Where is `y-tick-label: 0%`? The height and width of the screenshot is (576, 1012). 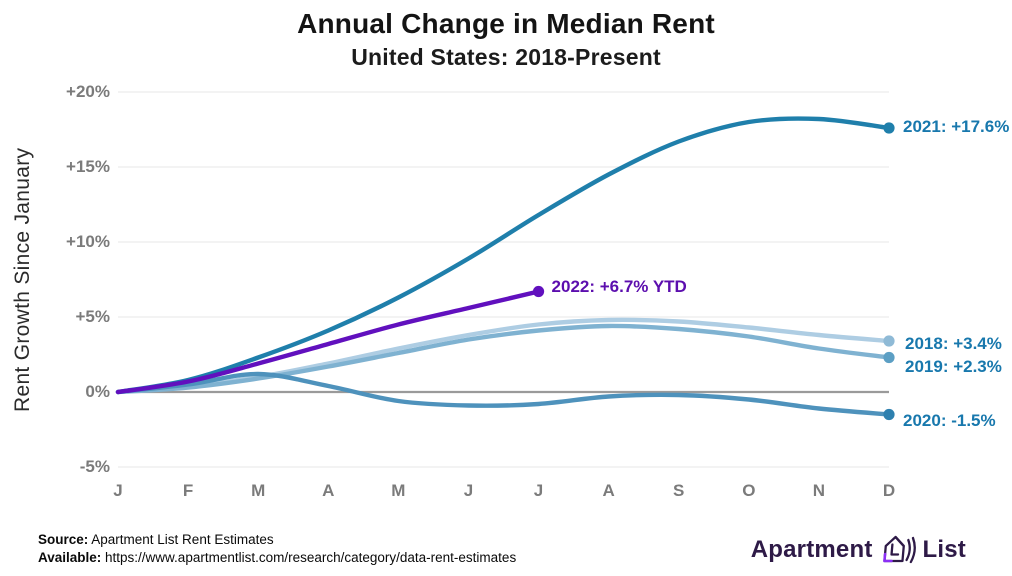 y-tick-label: 0% is located at coordinates (97, 391).